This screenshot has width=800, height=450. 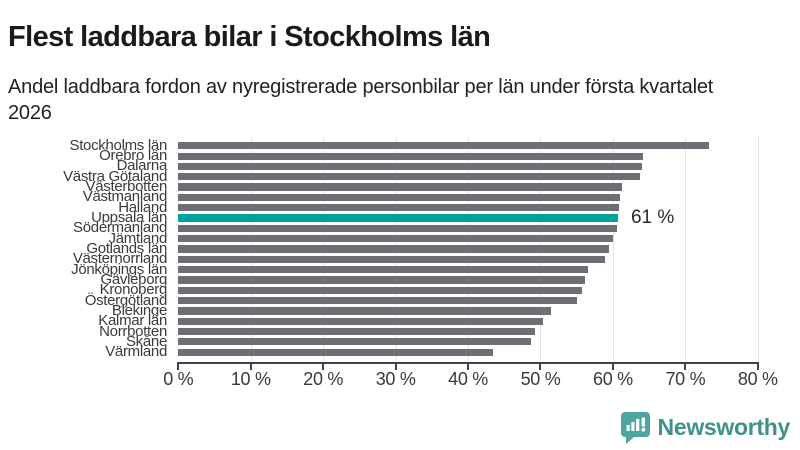 I want to click on axis-tick-label: 0 %, so click(x=178, y=379).